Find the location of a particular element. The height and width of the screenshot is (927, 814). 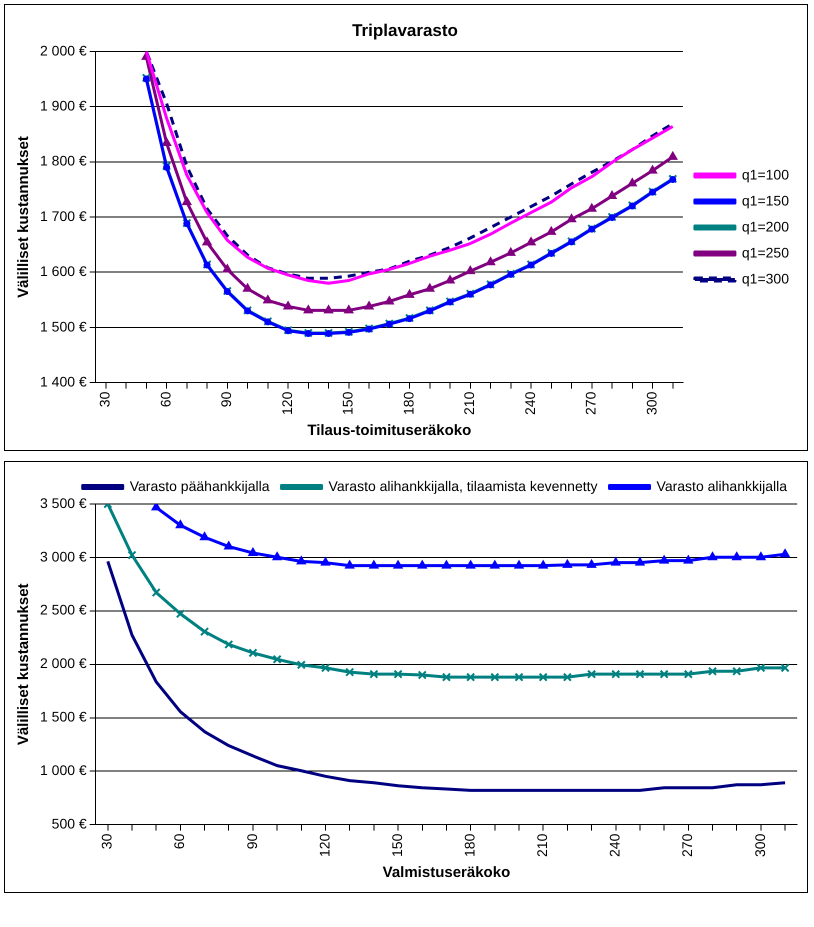

y-tick-label: 1 600 € is located at coordinates (63, 271).